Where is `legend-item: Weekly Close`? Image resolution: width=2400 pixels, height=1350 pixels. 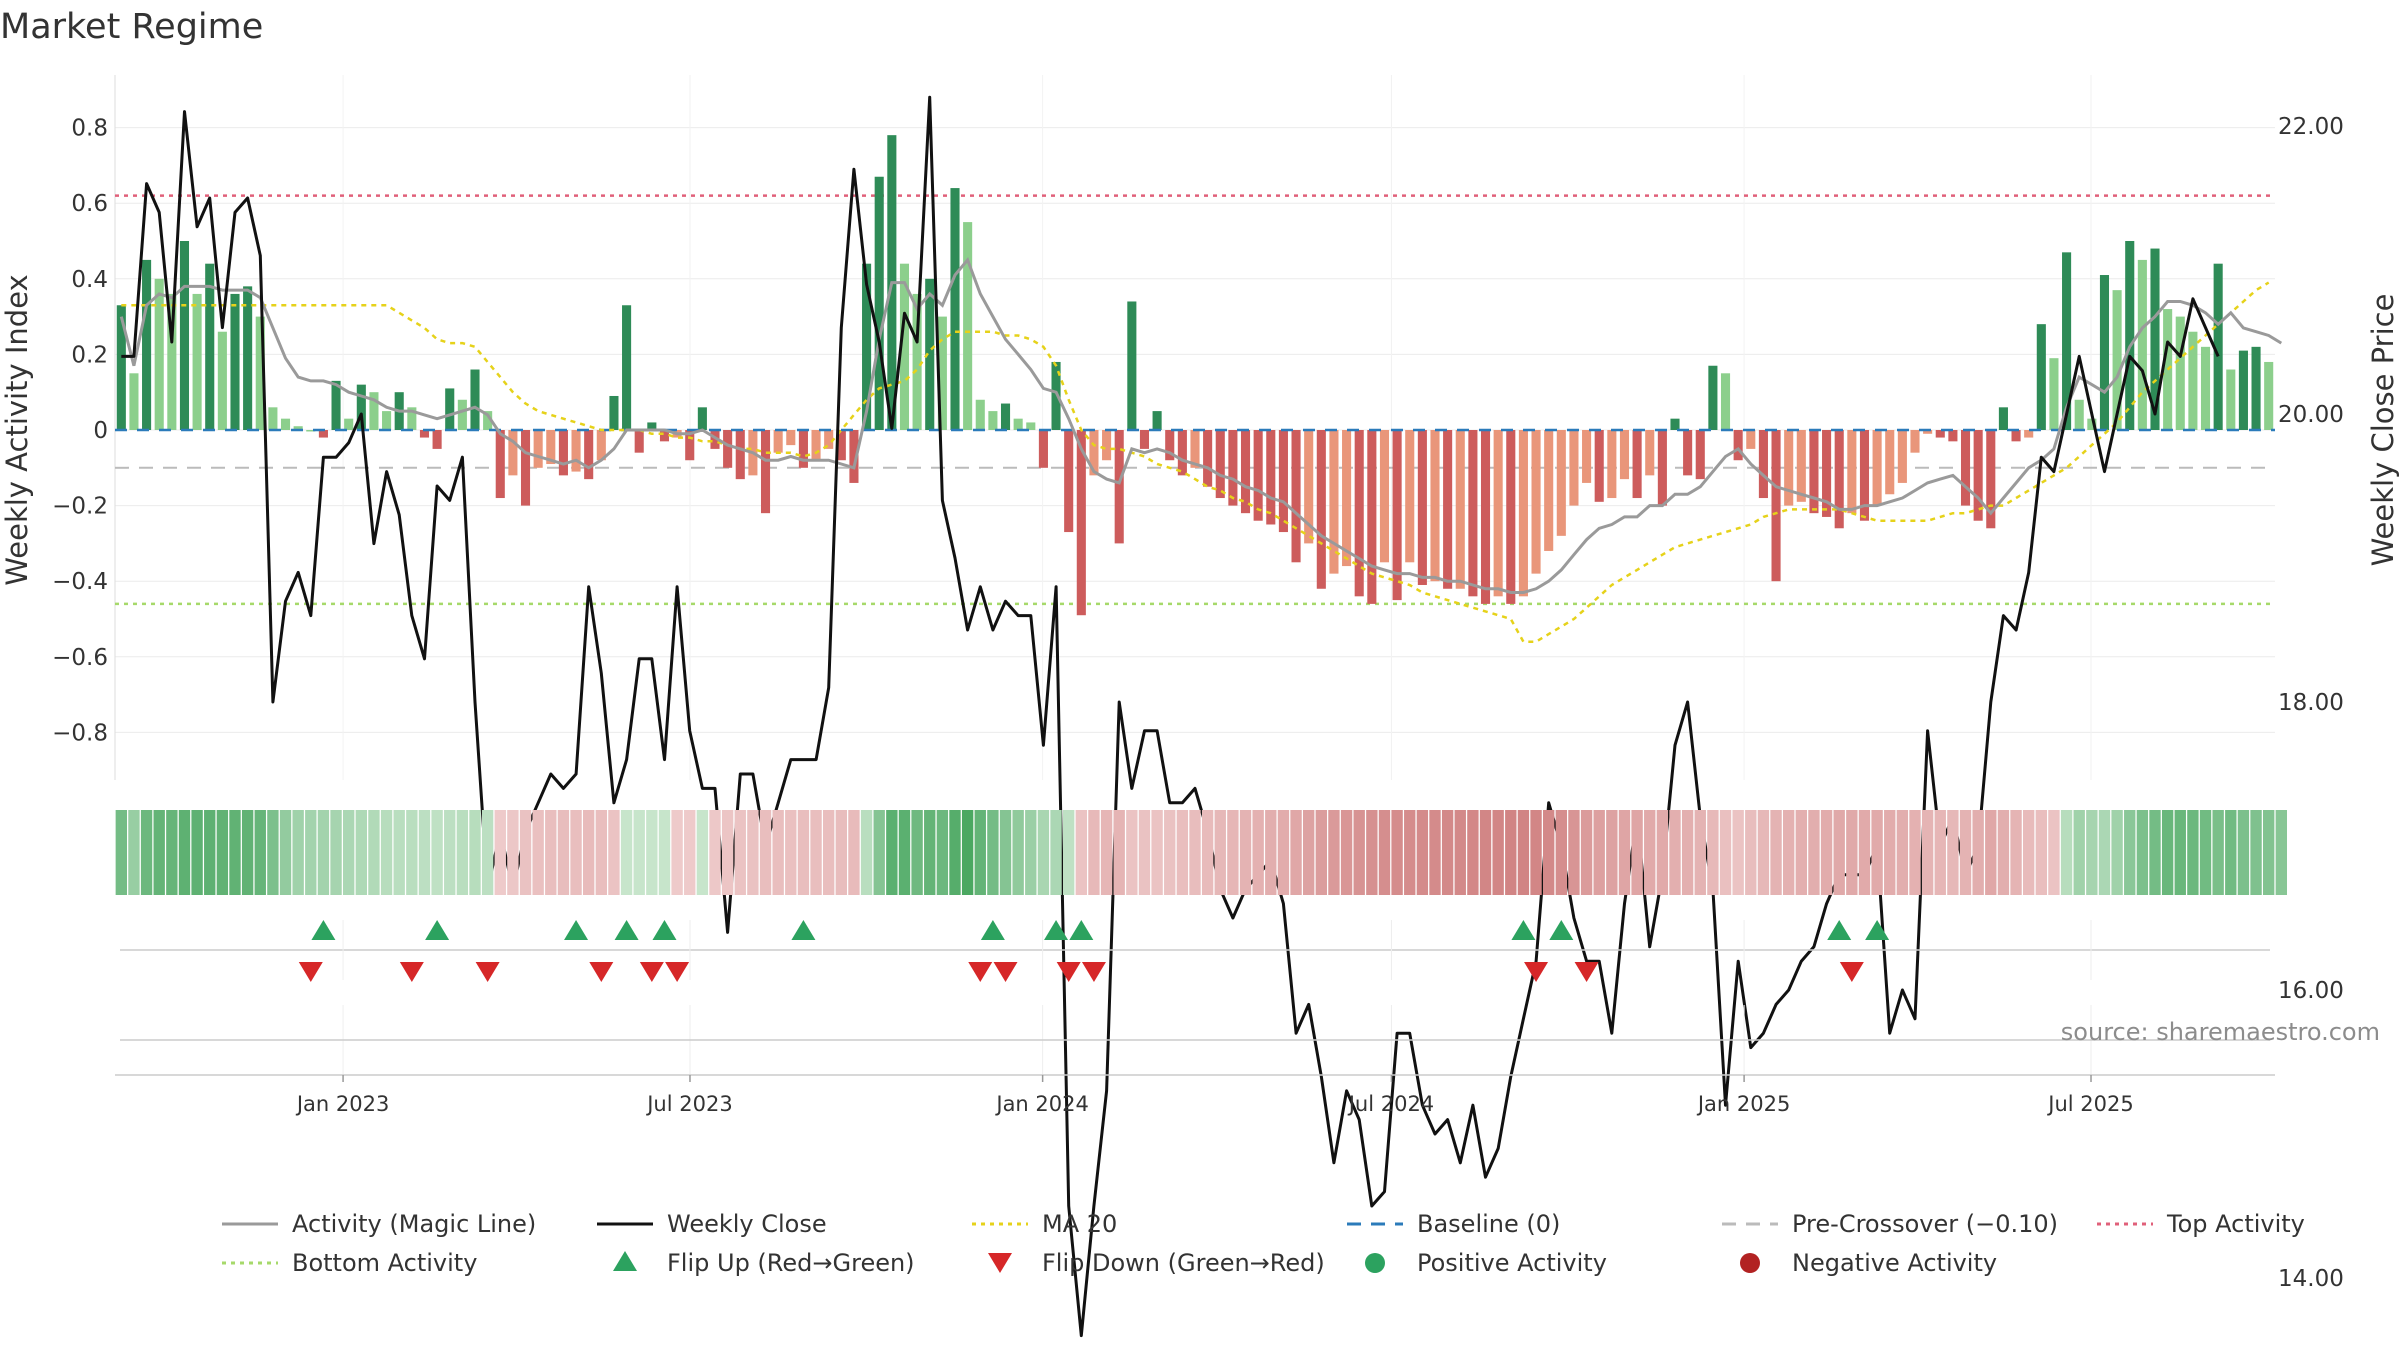 legend-item: Weekly Close is located at coordinates (712, 1224).